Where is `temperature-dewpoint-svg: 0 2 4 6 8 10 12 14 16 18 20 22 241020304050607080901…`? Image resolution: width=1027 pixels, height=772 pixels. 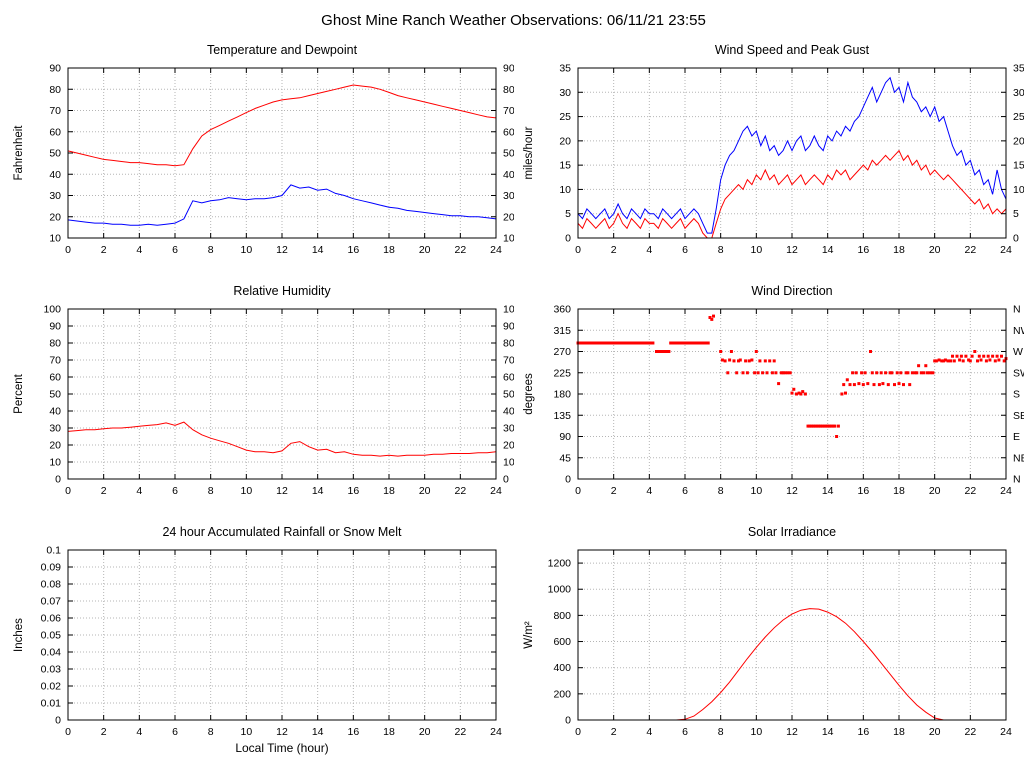
temperature-dewpoint-svg: 0 2 4 6 8 10 12 14 16 18 20 22 241020304050607080901… is located at coordinates (264, 150).